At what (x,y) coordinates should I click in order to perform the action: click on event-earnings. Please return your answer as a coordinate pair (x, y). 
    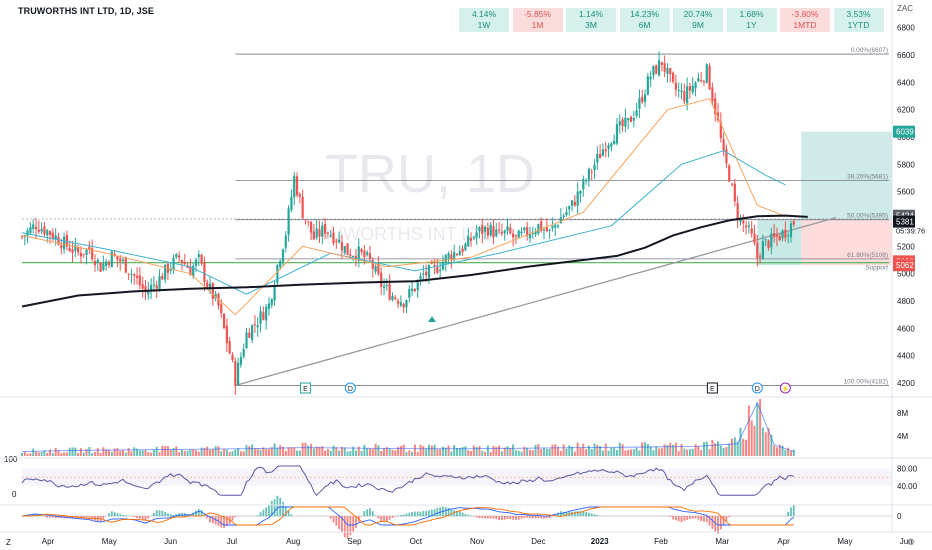
    Looking at the image, I should click on (305, 388).